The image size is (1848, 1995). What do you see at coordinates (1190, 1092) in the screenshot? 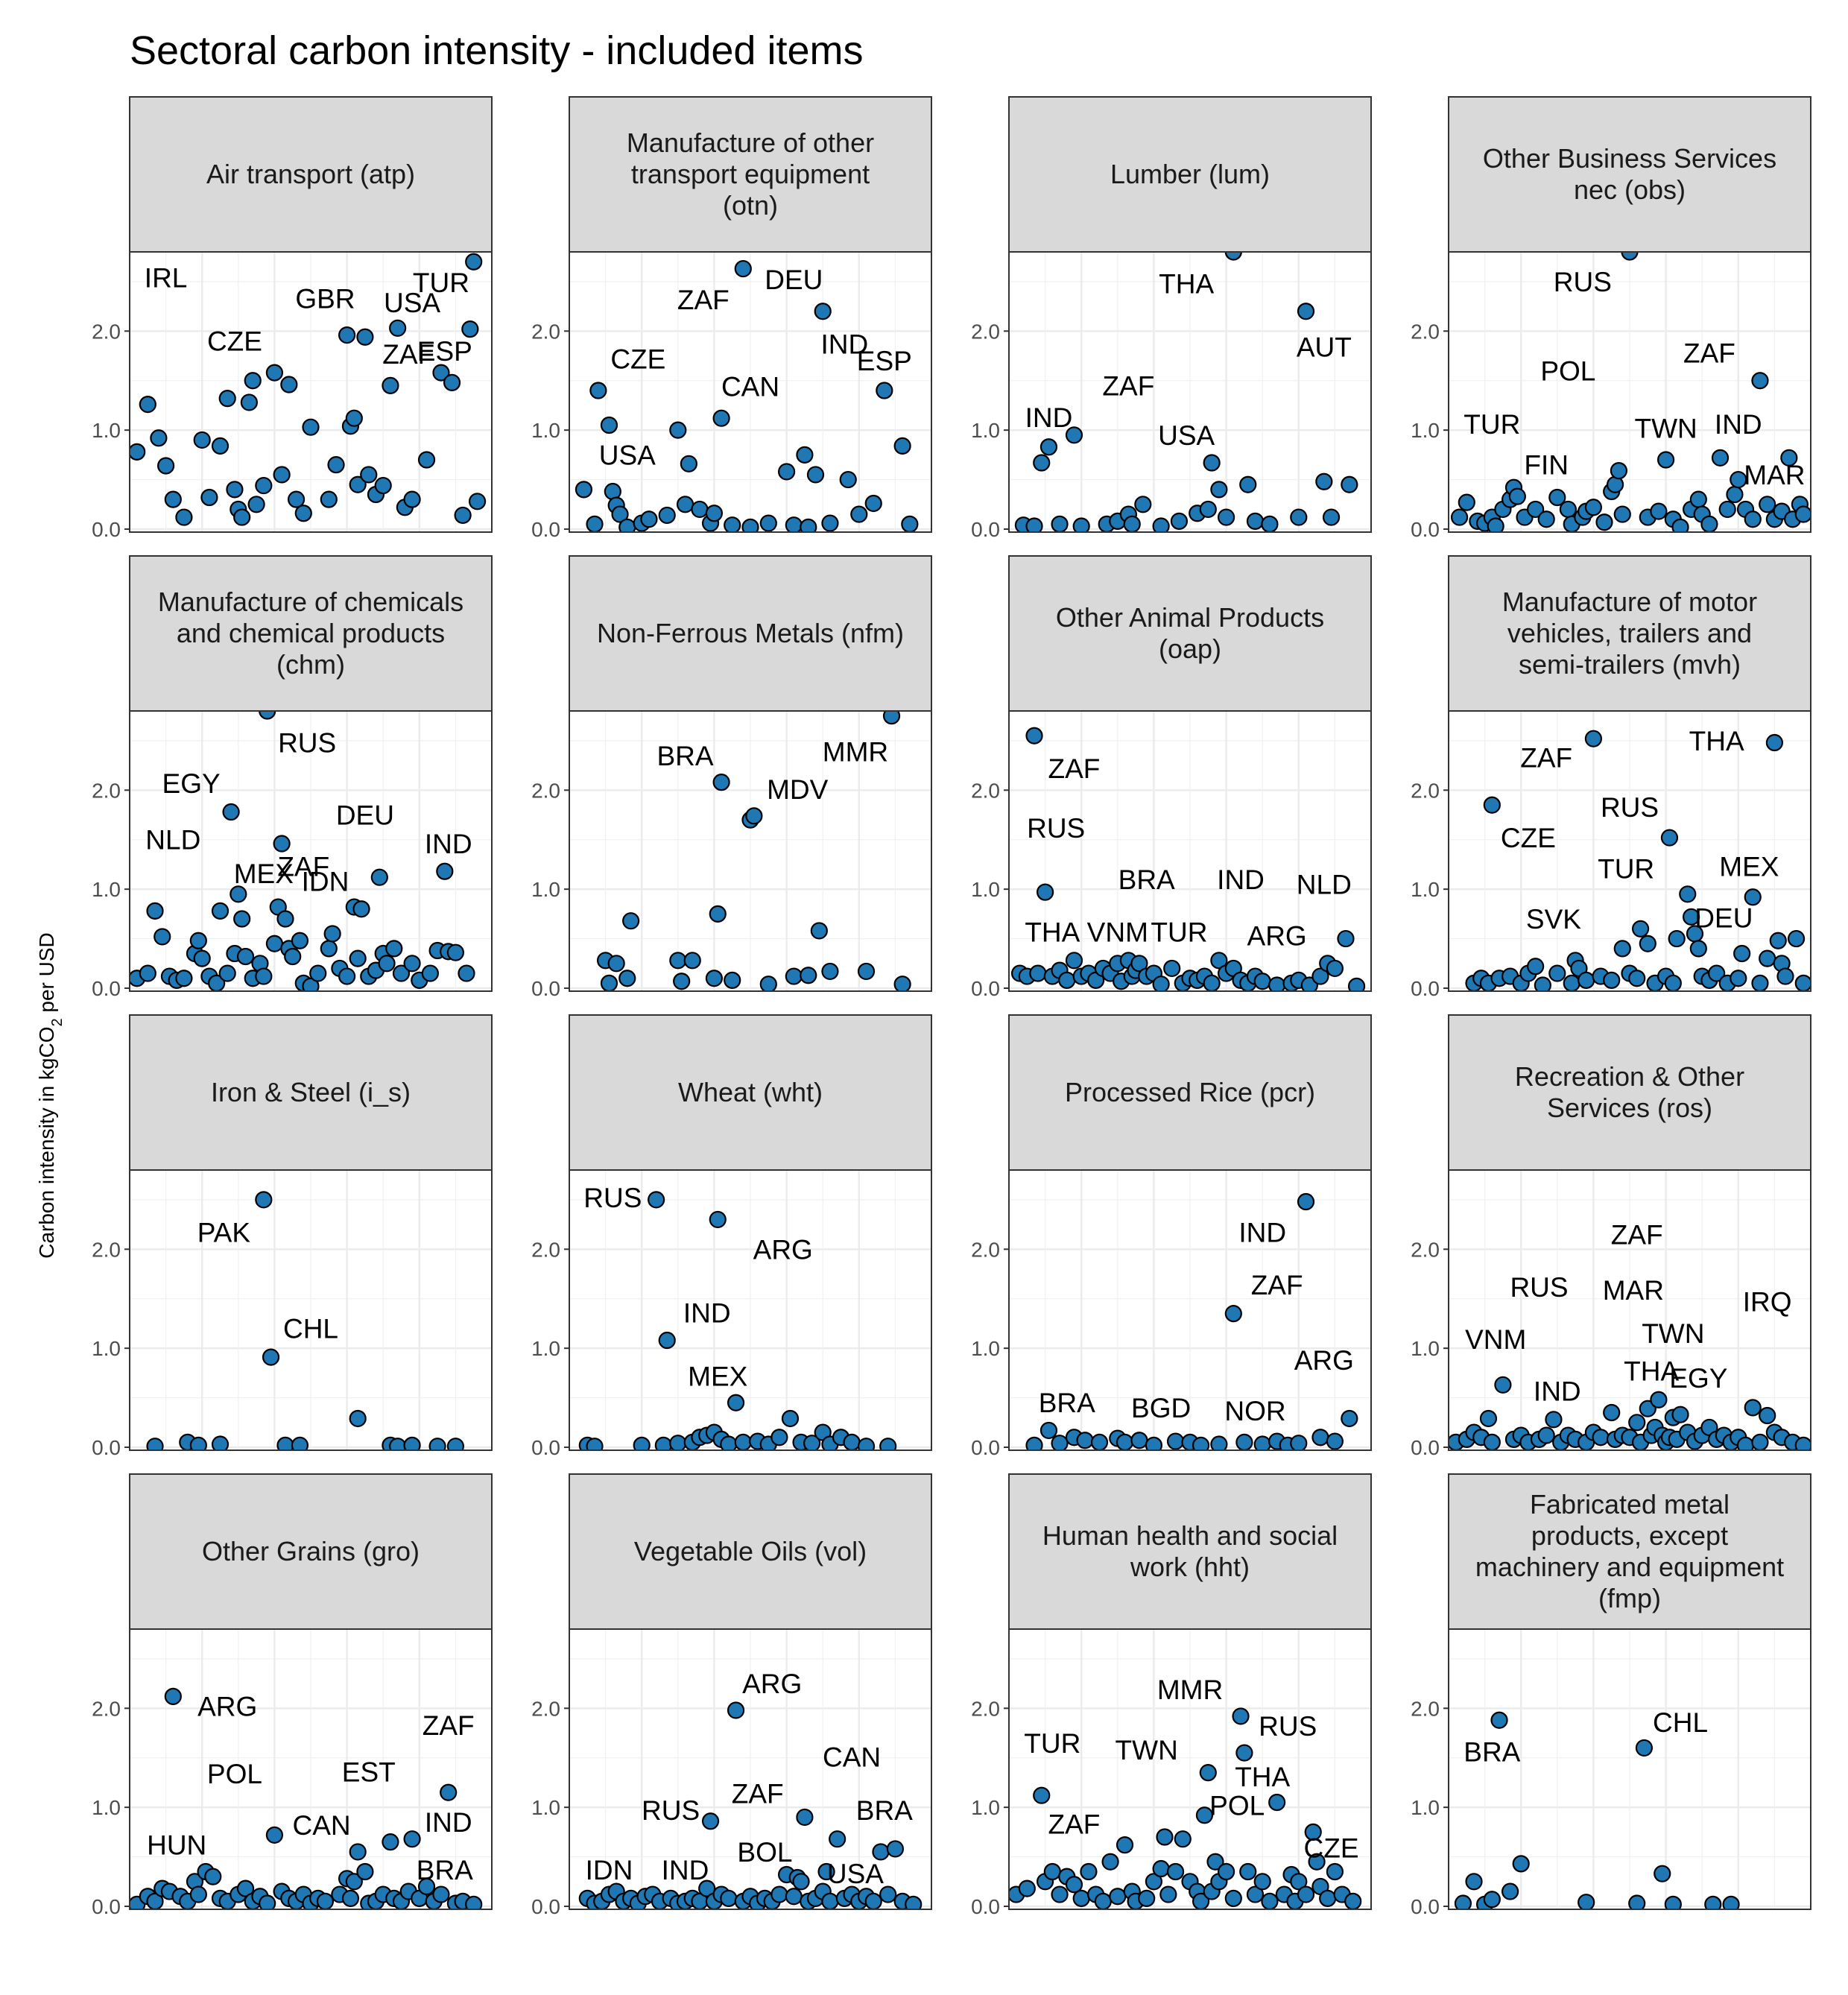
I see `panel-strip-title: Processed Rice (pcr)` at bounding box center [1190, 1092].